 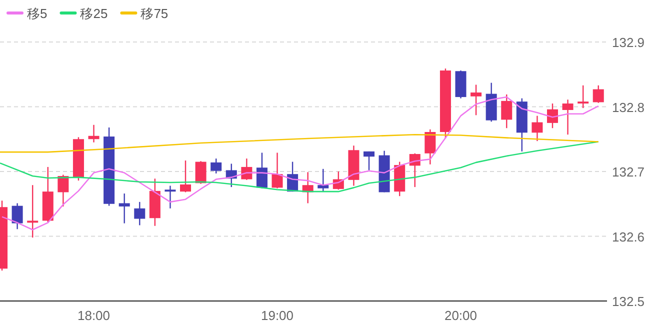 What do you see at coordinates (94, 315) in the screenshot?
I see `xtick: 18:00` at bounding box center [94, 315].